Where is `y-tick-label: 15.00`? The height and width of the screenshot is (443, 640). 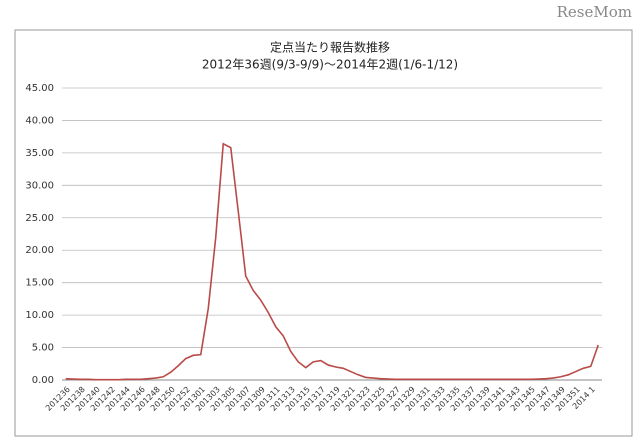
y-tick-label: 15.00 is located at coordinates (39, 283).